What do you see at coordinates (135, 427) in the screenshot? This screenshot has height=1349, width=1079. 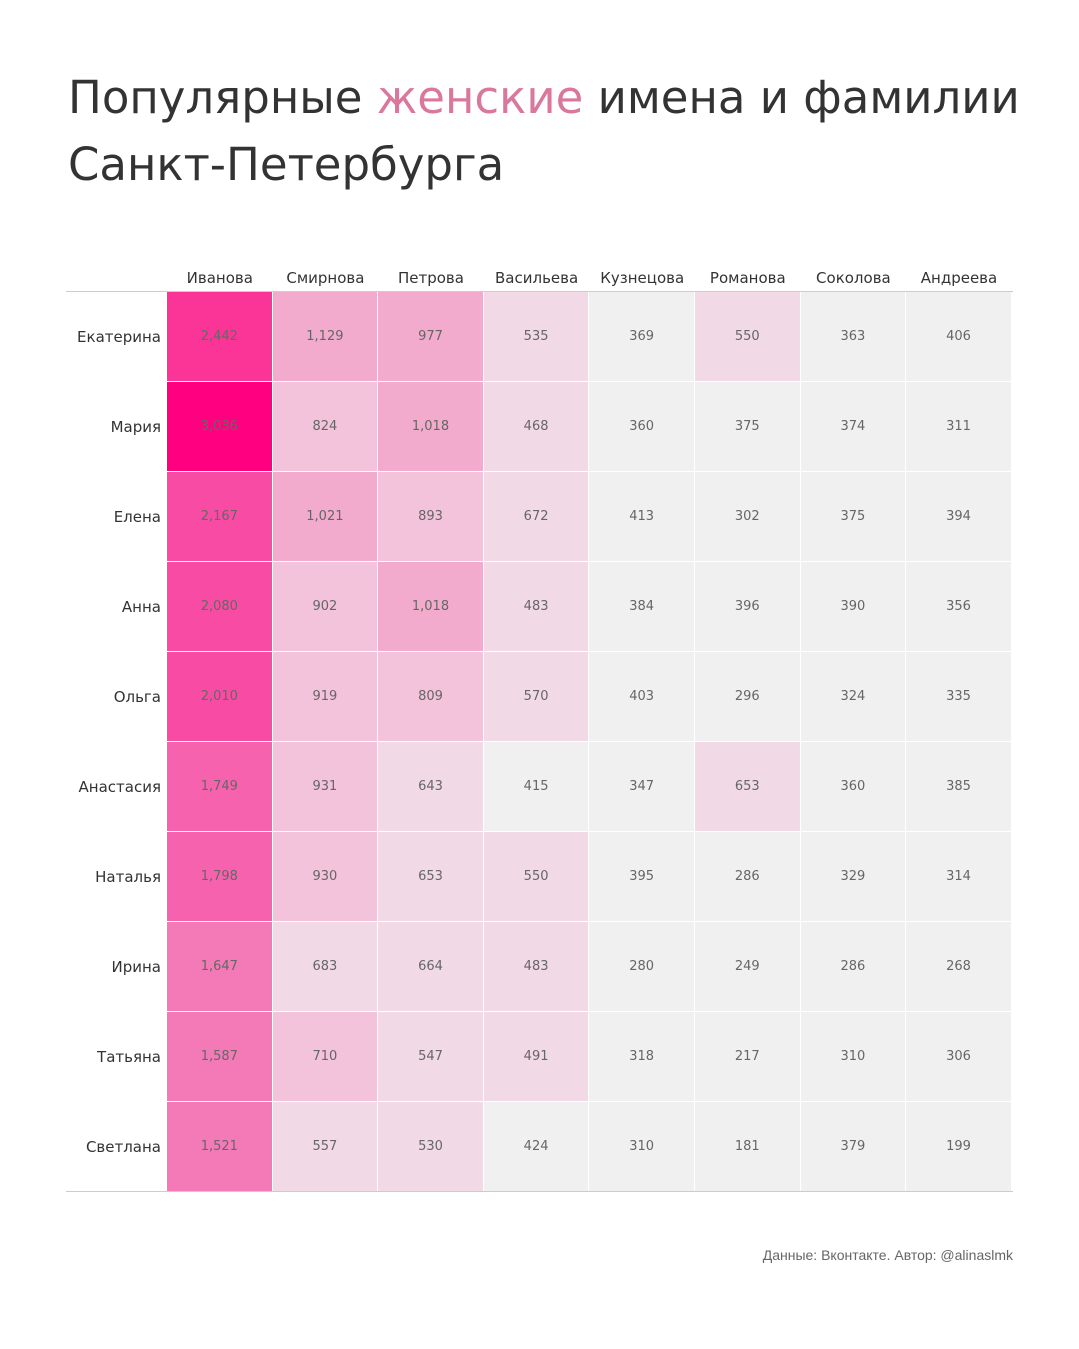 I see `row-label: Мария` at bounding box center [135, 427].